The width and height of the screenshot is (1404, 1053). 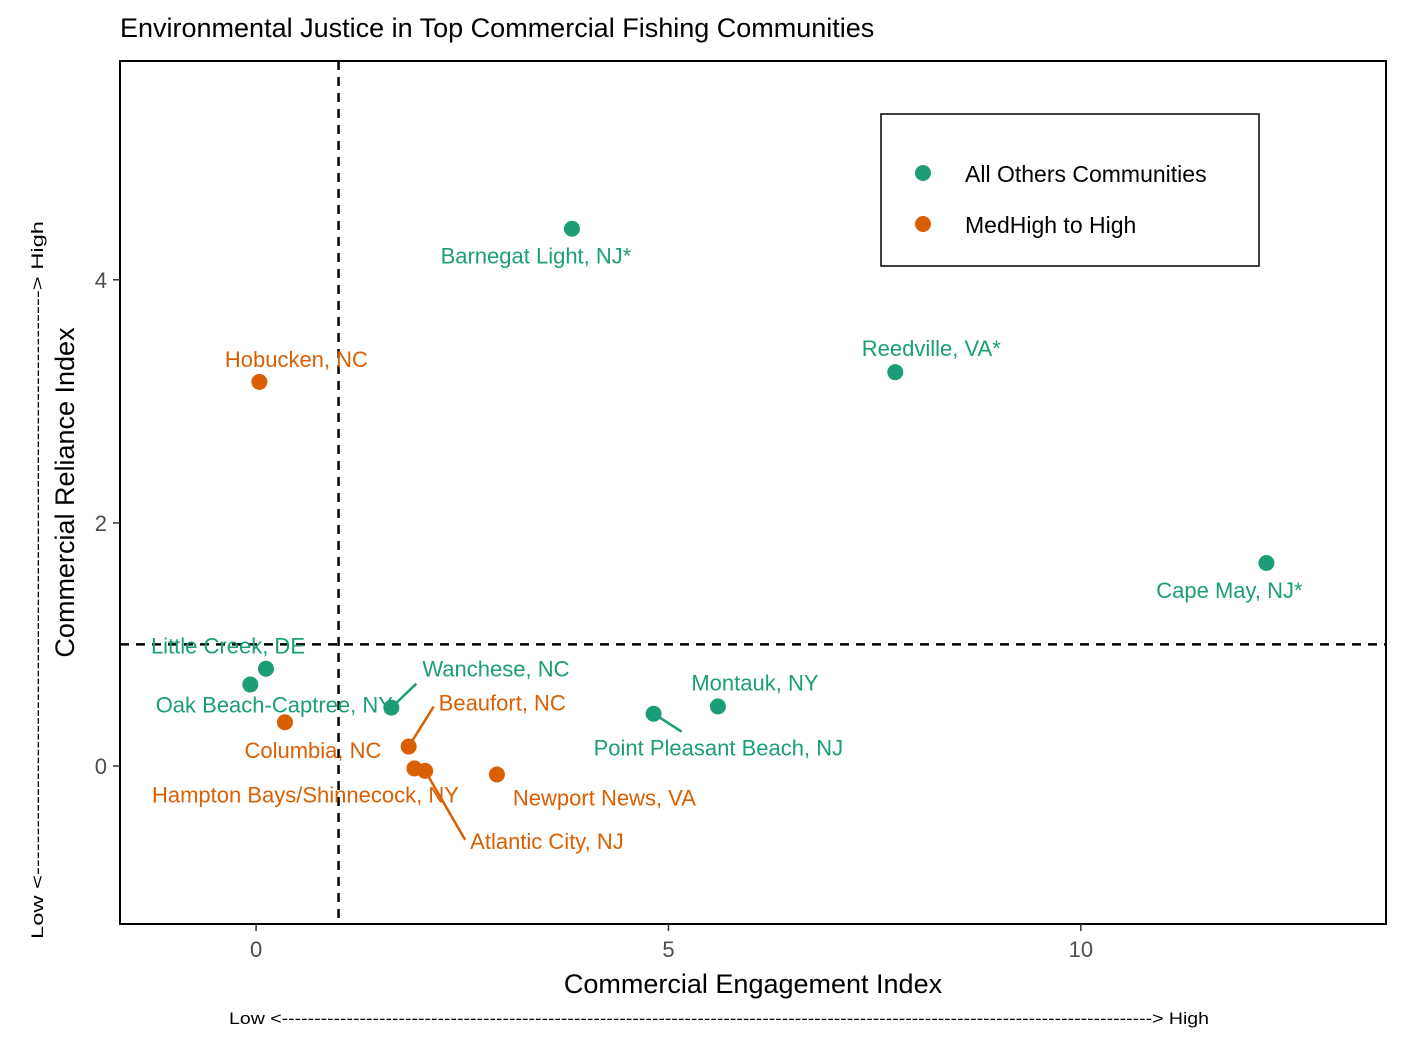 What do you see at coordinates (754, 682) in the screenshot?
I see `label-montauk-ny: Montauk, NY` at bounding box center [754, 682].